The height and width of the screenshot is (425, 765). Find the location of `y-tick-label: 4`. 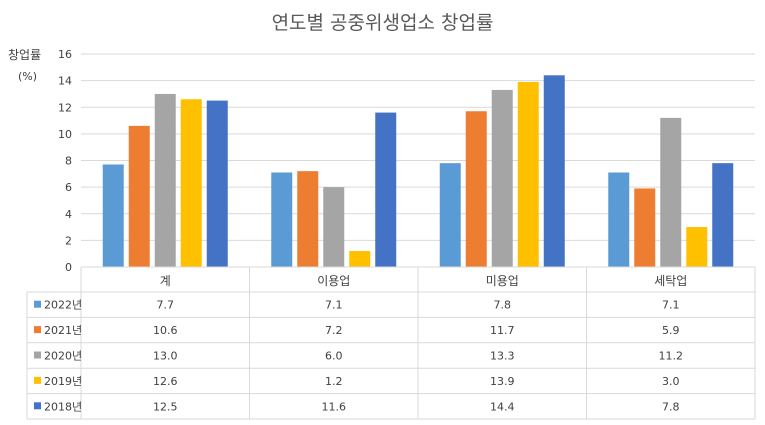

y-tick-label: 4 is located at coordinates (68, 214).